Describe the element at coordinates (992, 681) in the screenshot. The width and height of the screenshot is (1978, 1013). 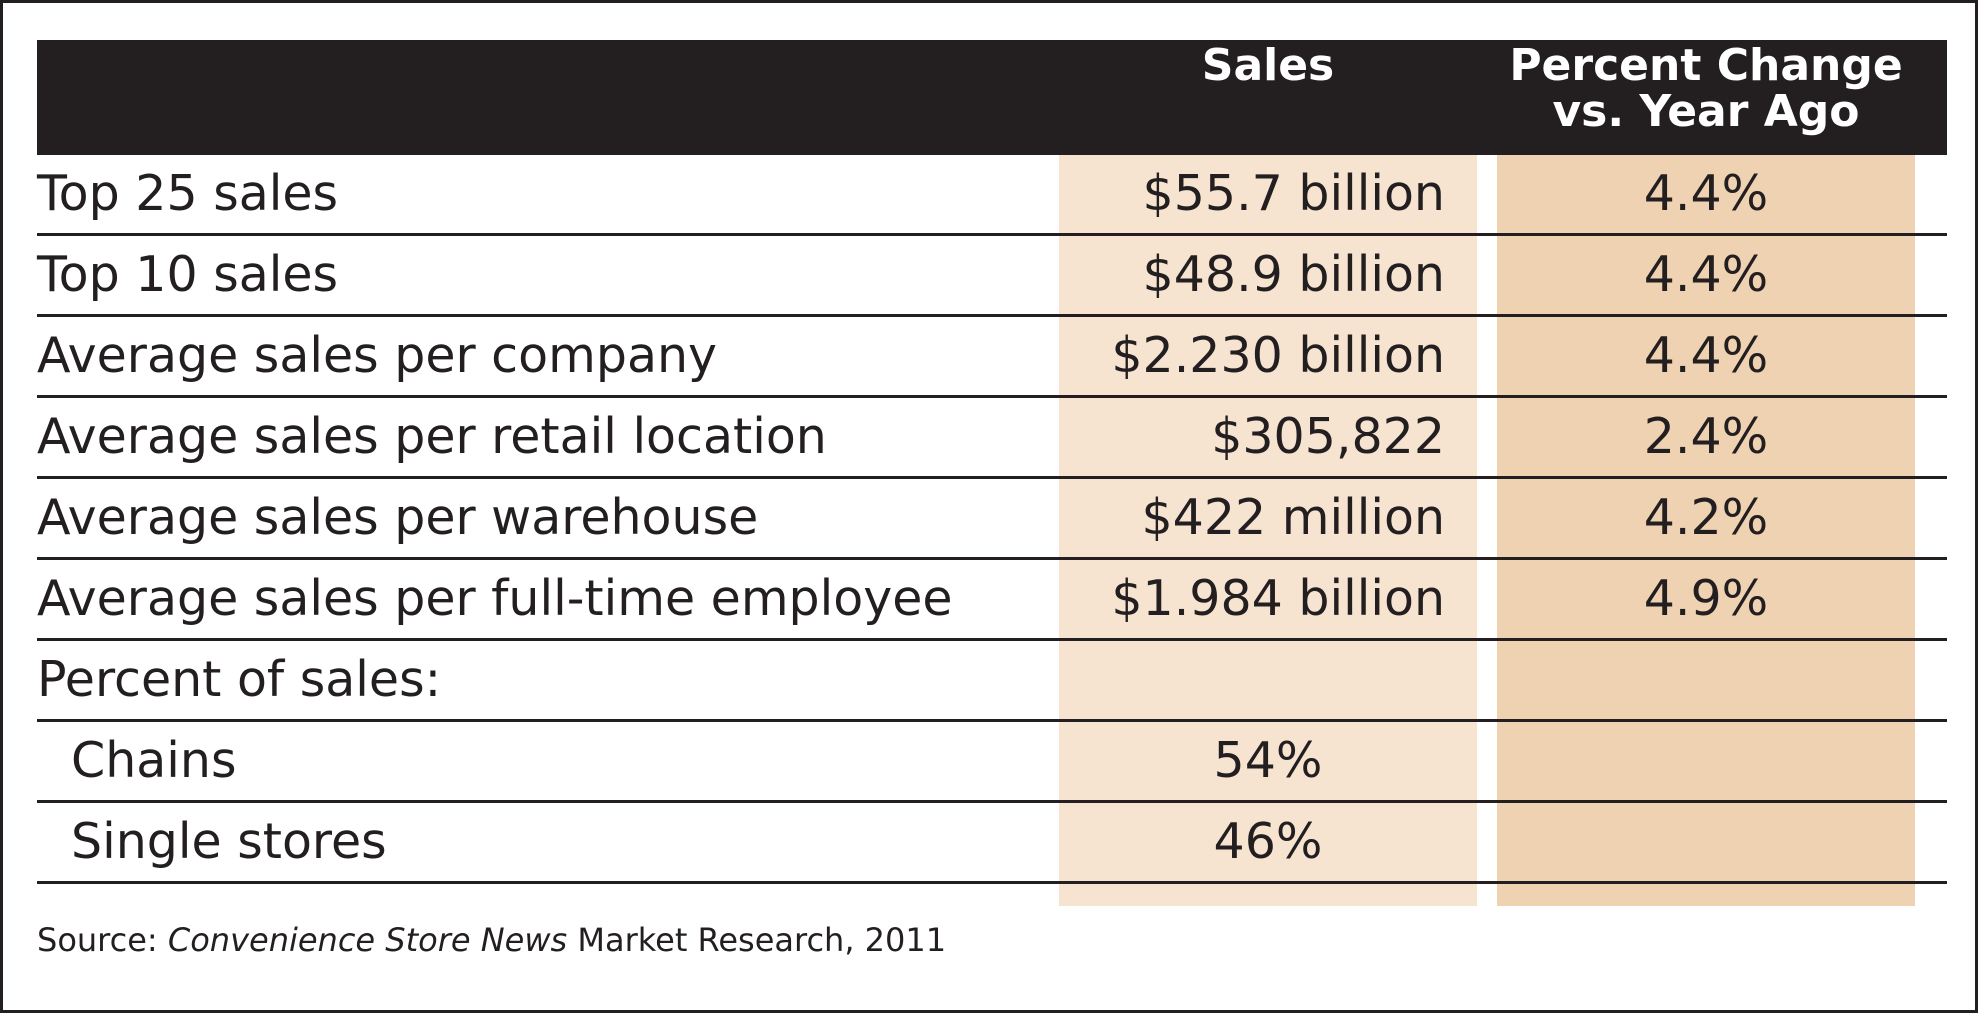
I see `table-row-section-heading: Percent of sales:` at that location.